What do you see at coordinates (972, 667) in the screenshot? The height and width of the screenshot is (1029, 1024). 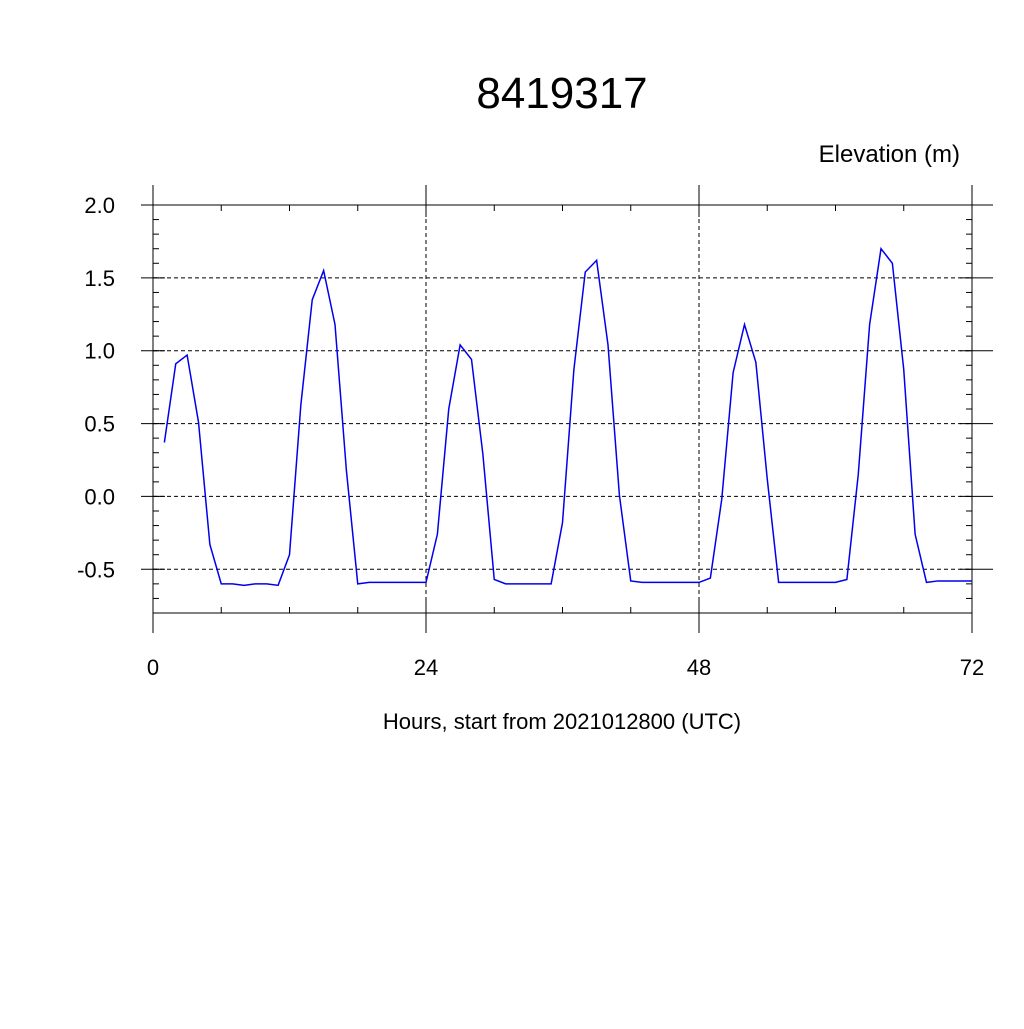 I see `x-tick-label: 72` at bounding box center [972, 667].